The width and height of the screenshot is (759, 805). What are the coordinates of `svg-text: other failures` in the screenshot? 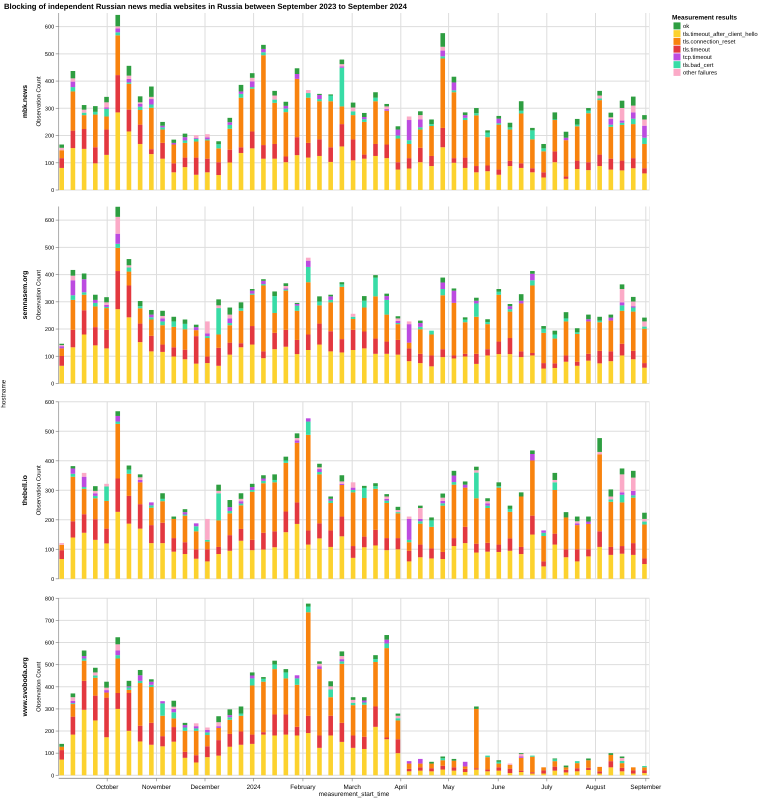 It's located at (700, 73).